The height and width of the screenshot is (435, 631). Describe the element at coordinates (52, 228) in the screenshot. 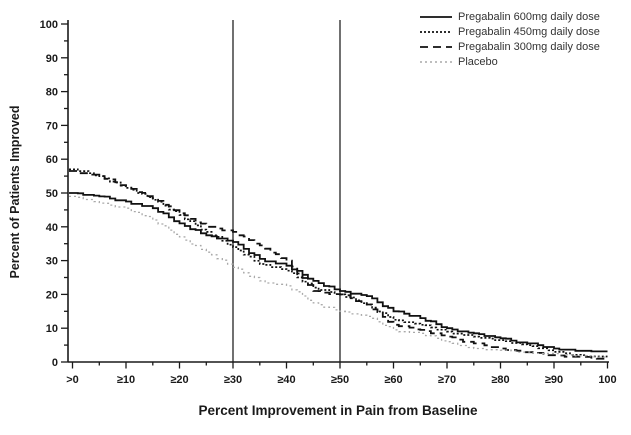

I see `y-tick-label: 40` at that location.